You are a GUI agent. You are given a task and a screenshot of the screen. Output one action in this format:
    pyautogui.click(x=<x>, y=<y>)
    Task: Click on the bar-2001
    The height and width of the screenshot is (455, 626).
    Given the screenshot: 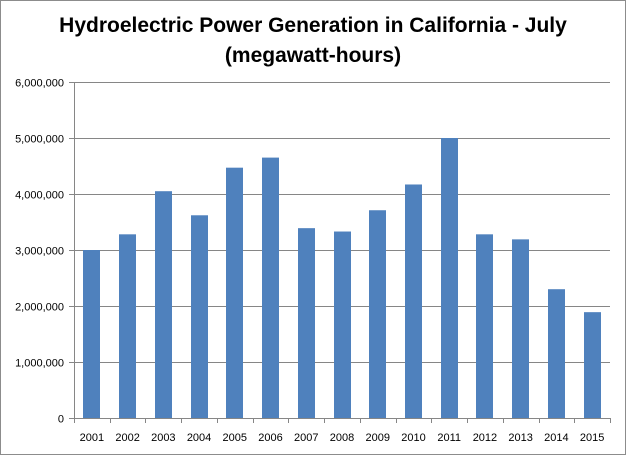 What is the action you would take?
    pyautogui.click(x=91, y=334)
    